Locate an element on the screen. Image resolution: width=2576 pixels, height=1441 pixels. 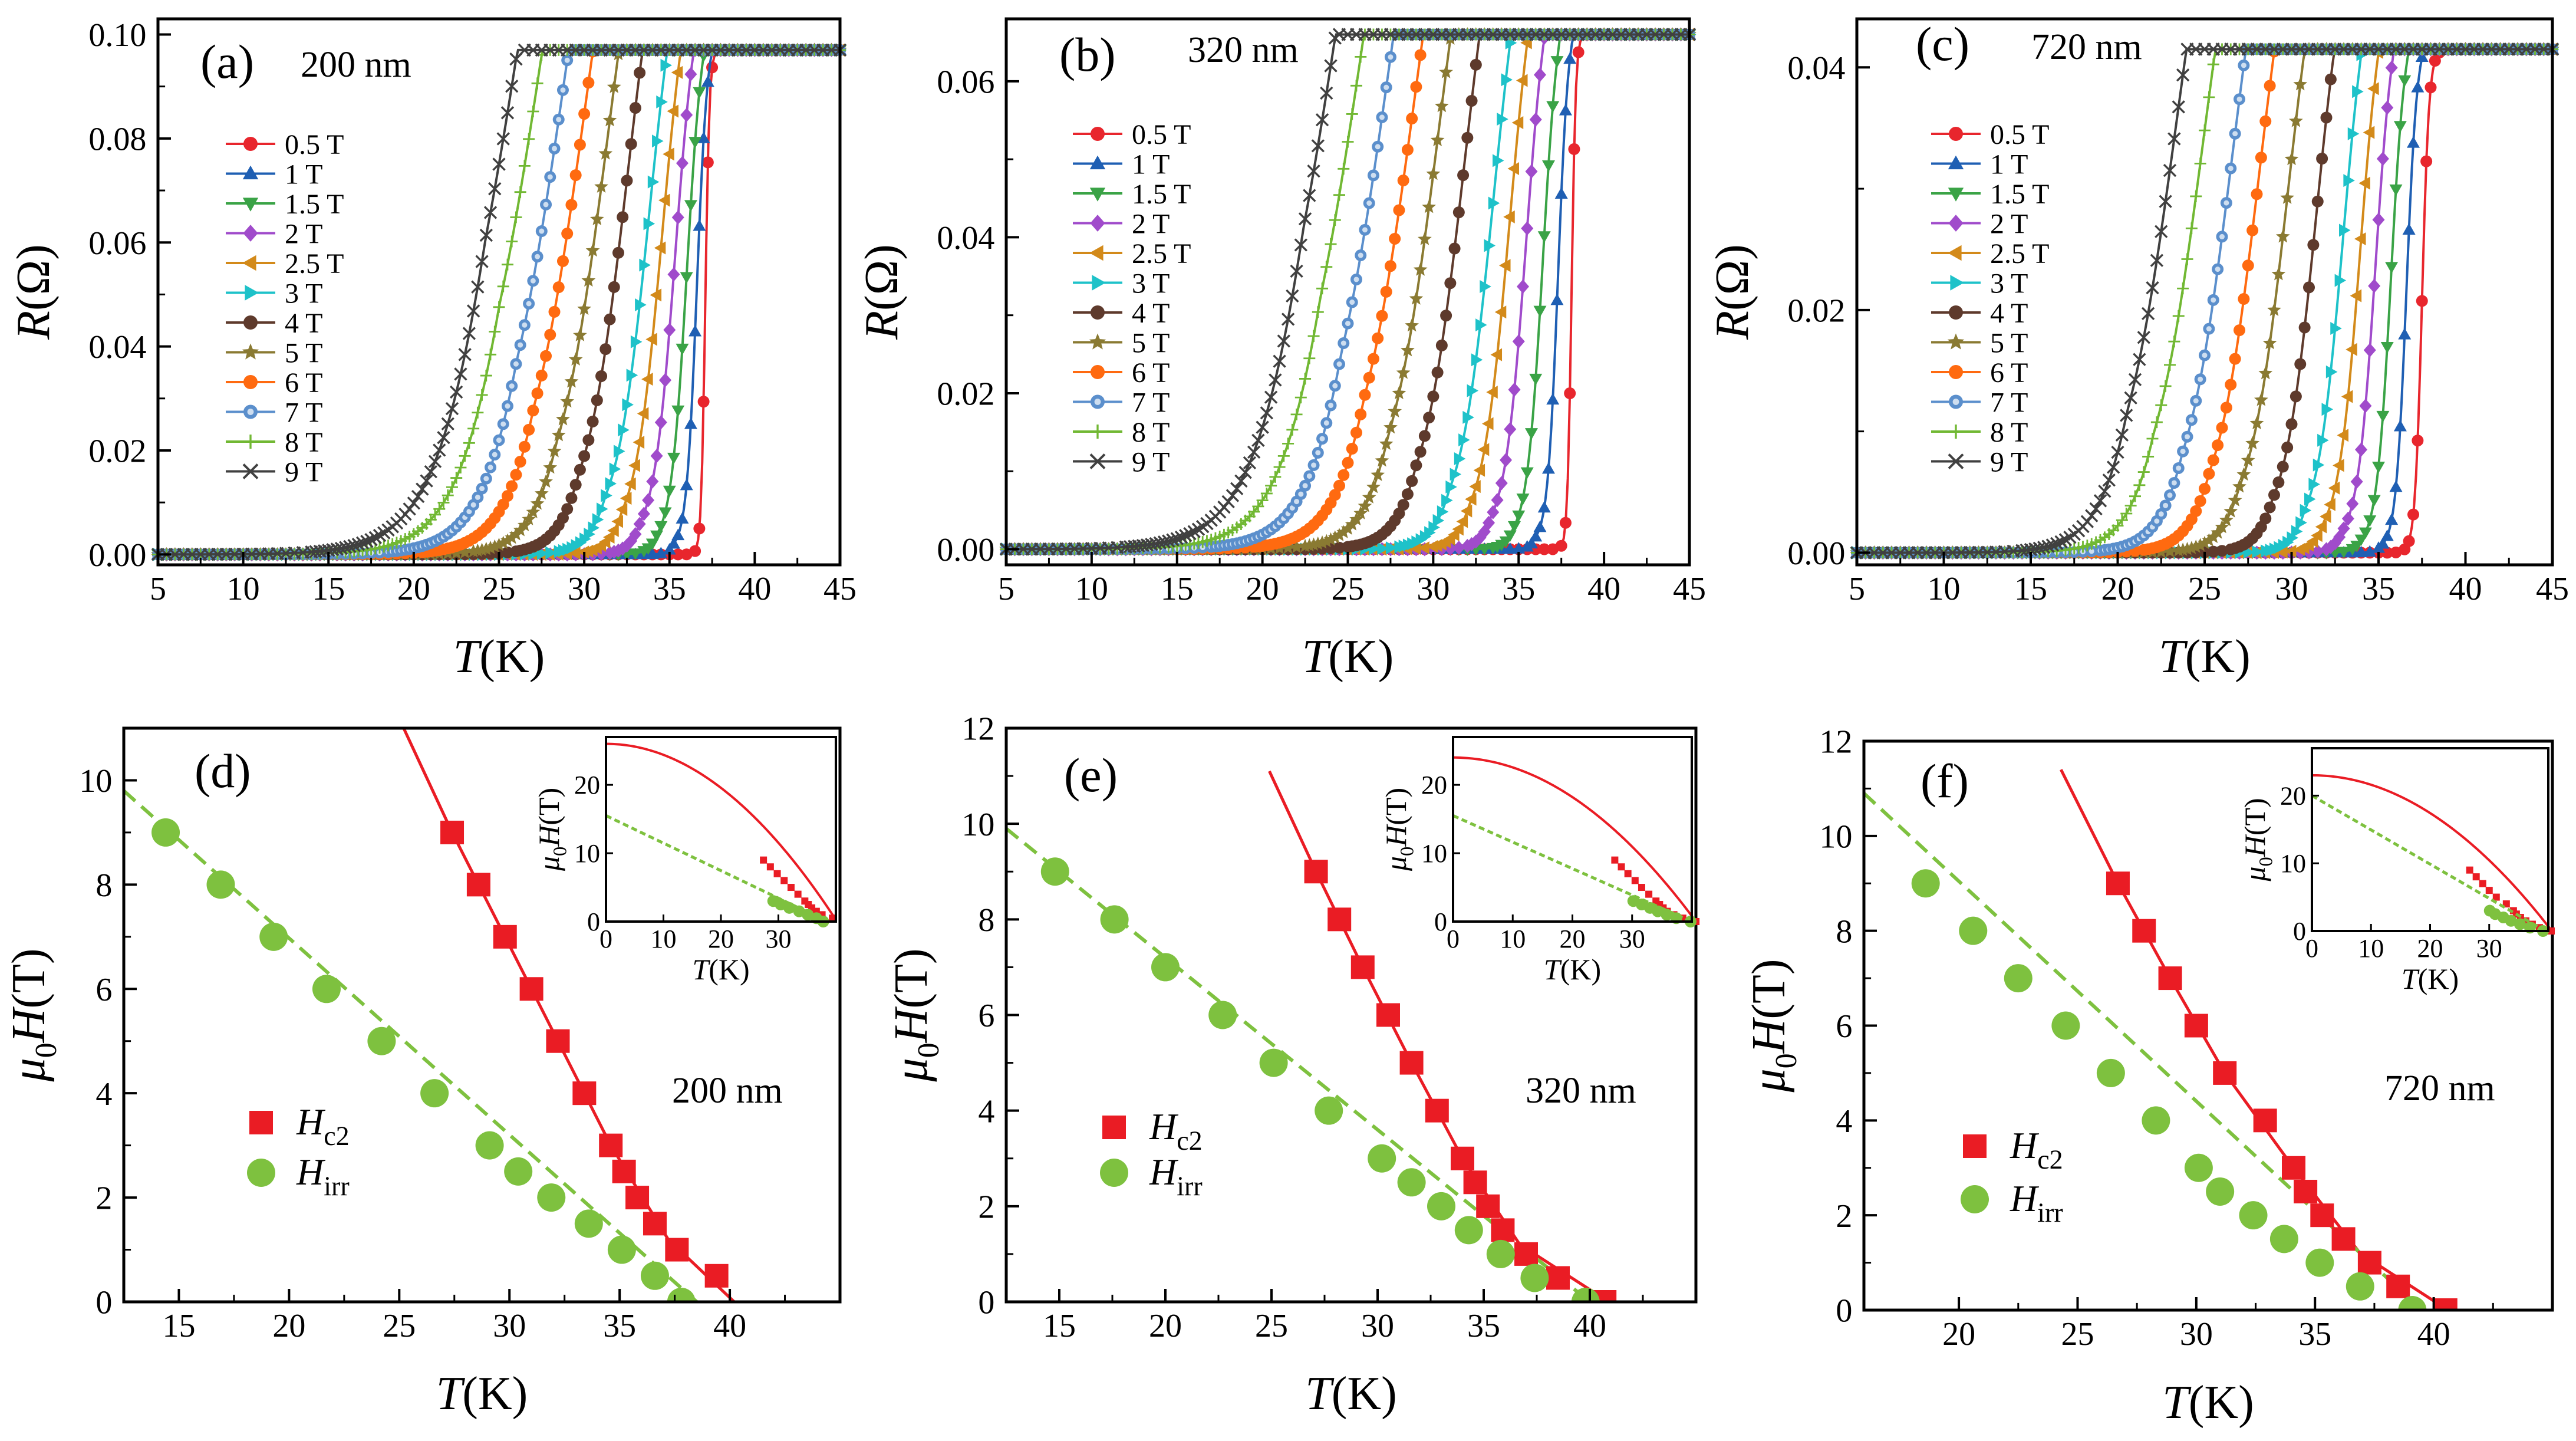
panel-e-xtick-label: 15 is located at coordinates (1059, 1326).